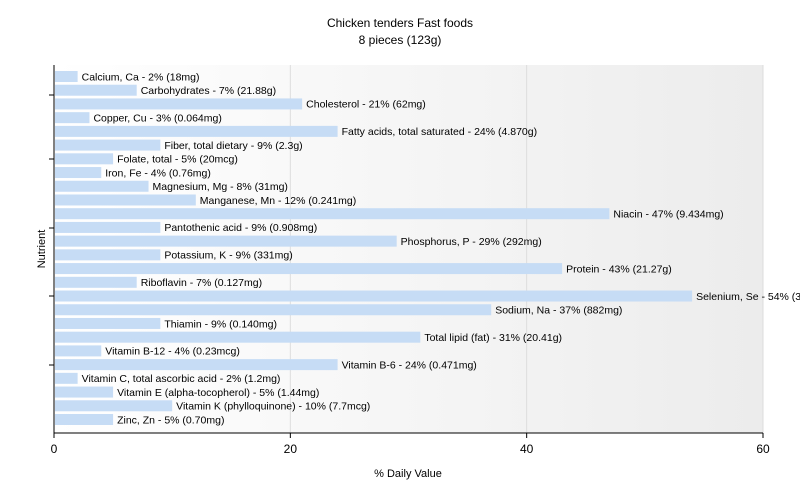 The width and height of the screenshot is (800, 500). I want to click on x-tick-labels: 0 20 40 60, so click(410, 444).